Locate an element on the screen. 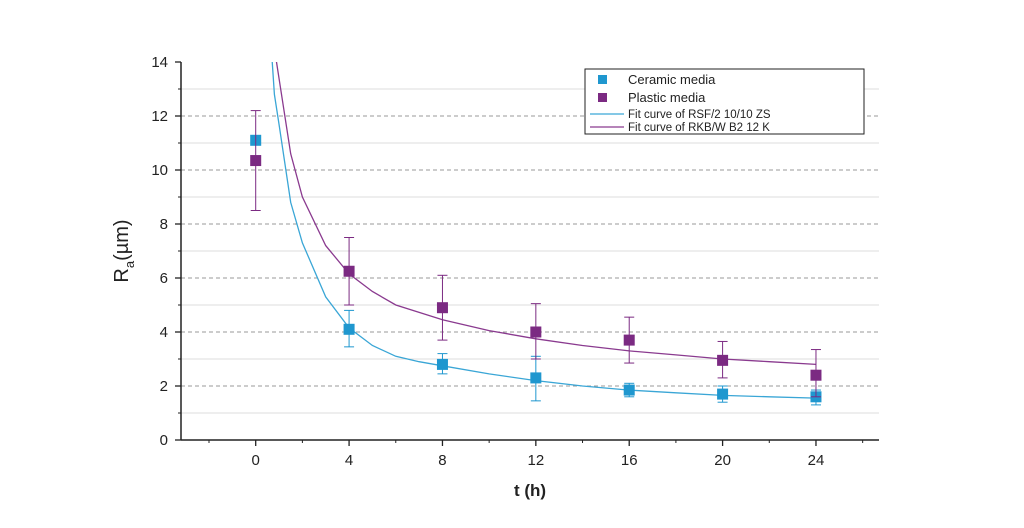 This screenshot has height=528, width=1024. y-tick-label: 2 is located at coordinates (164, 386).